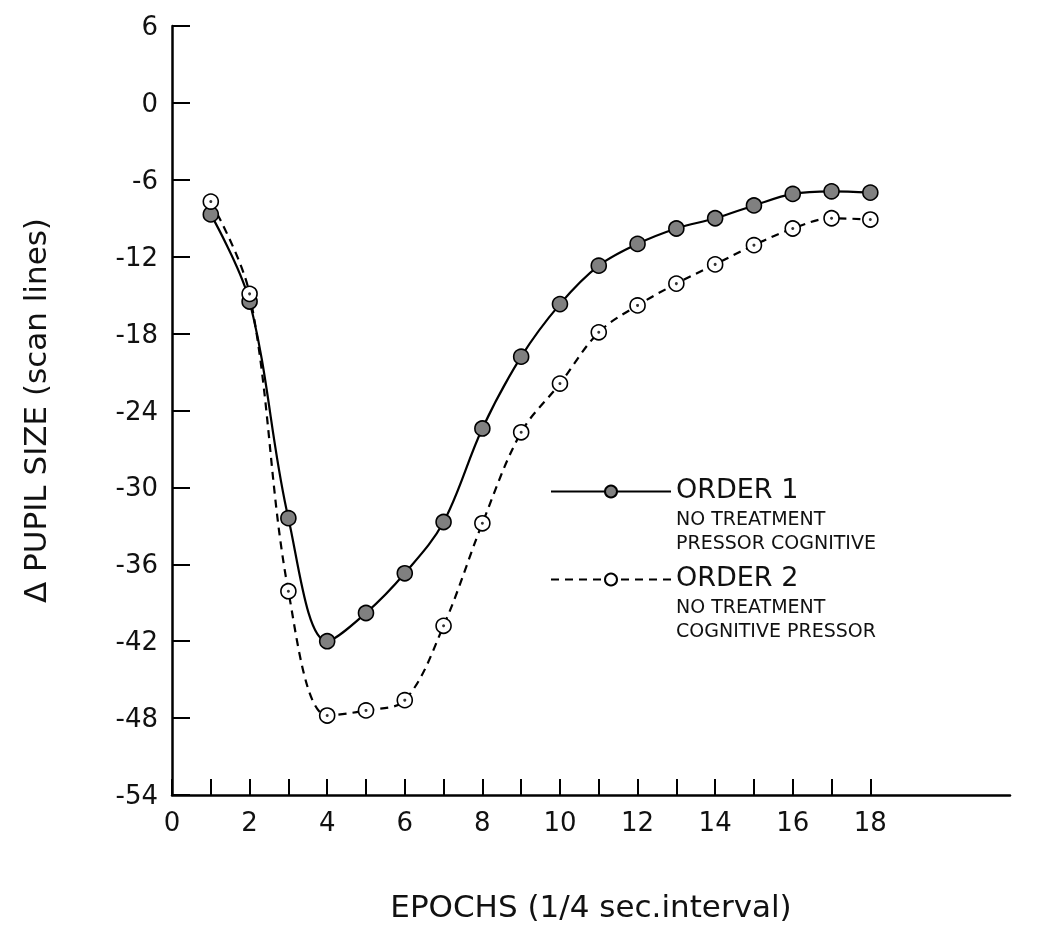  I want to click on y-tick-label: 6, so click(149, 26).